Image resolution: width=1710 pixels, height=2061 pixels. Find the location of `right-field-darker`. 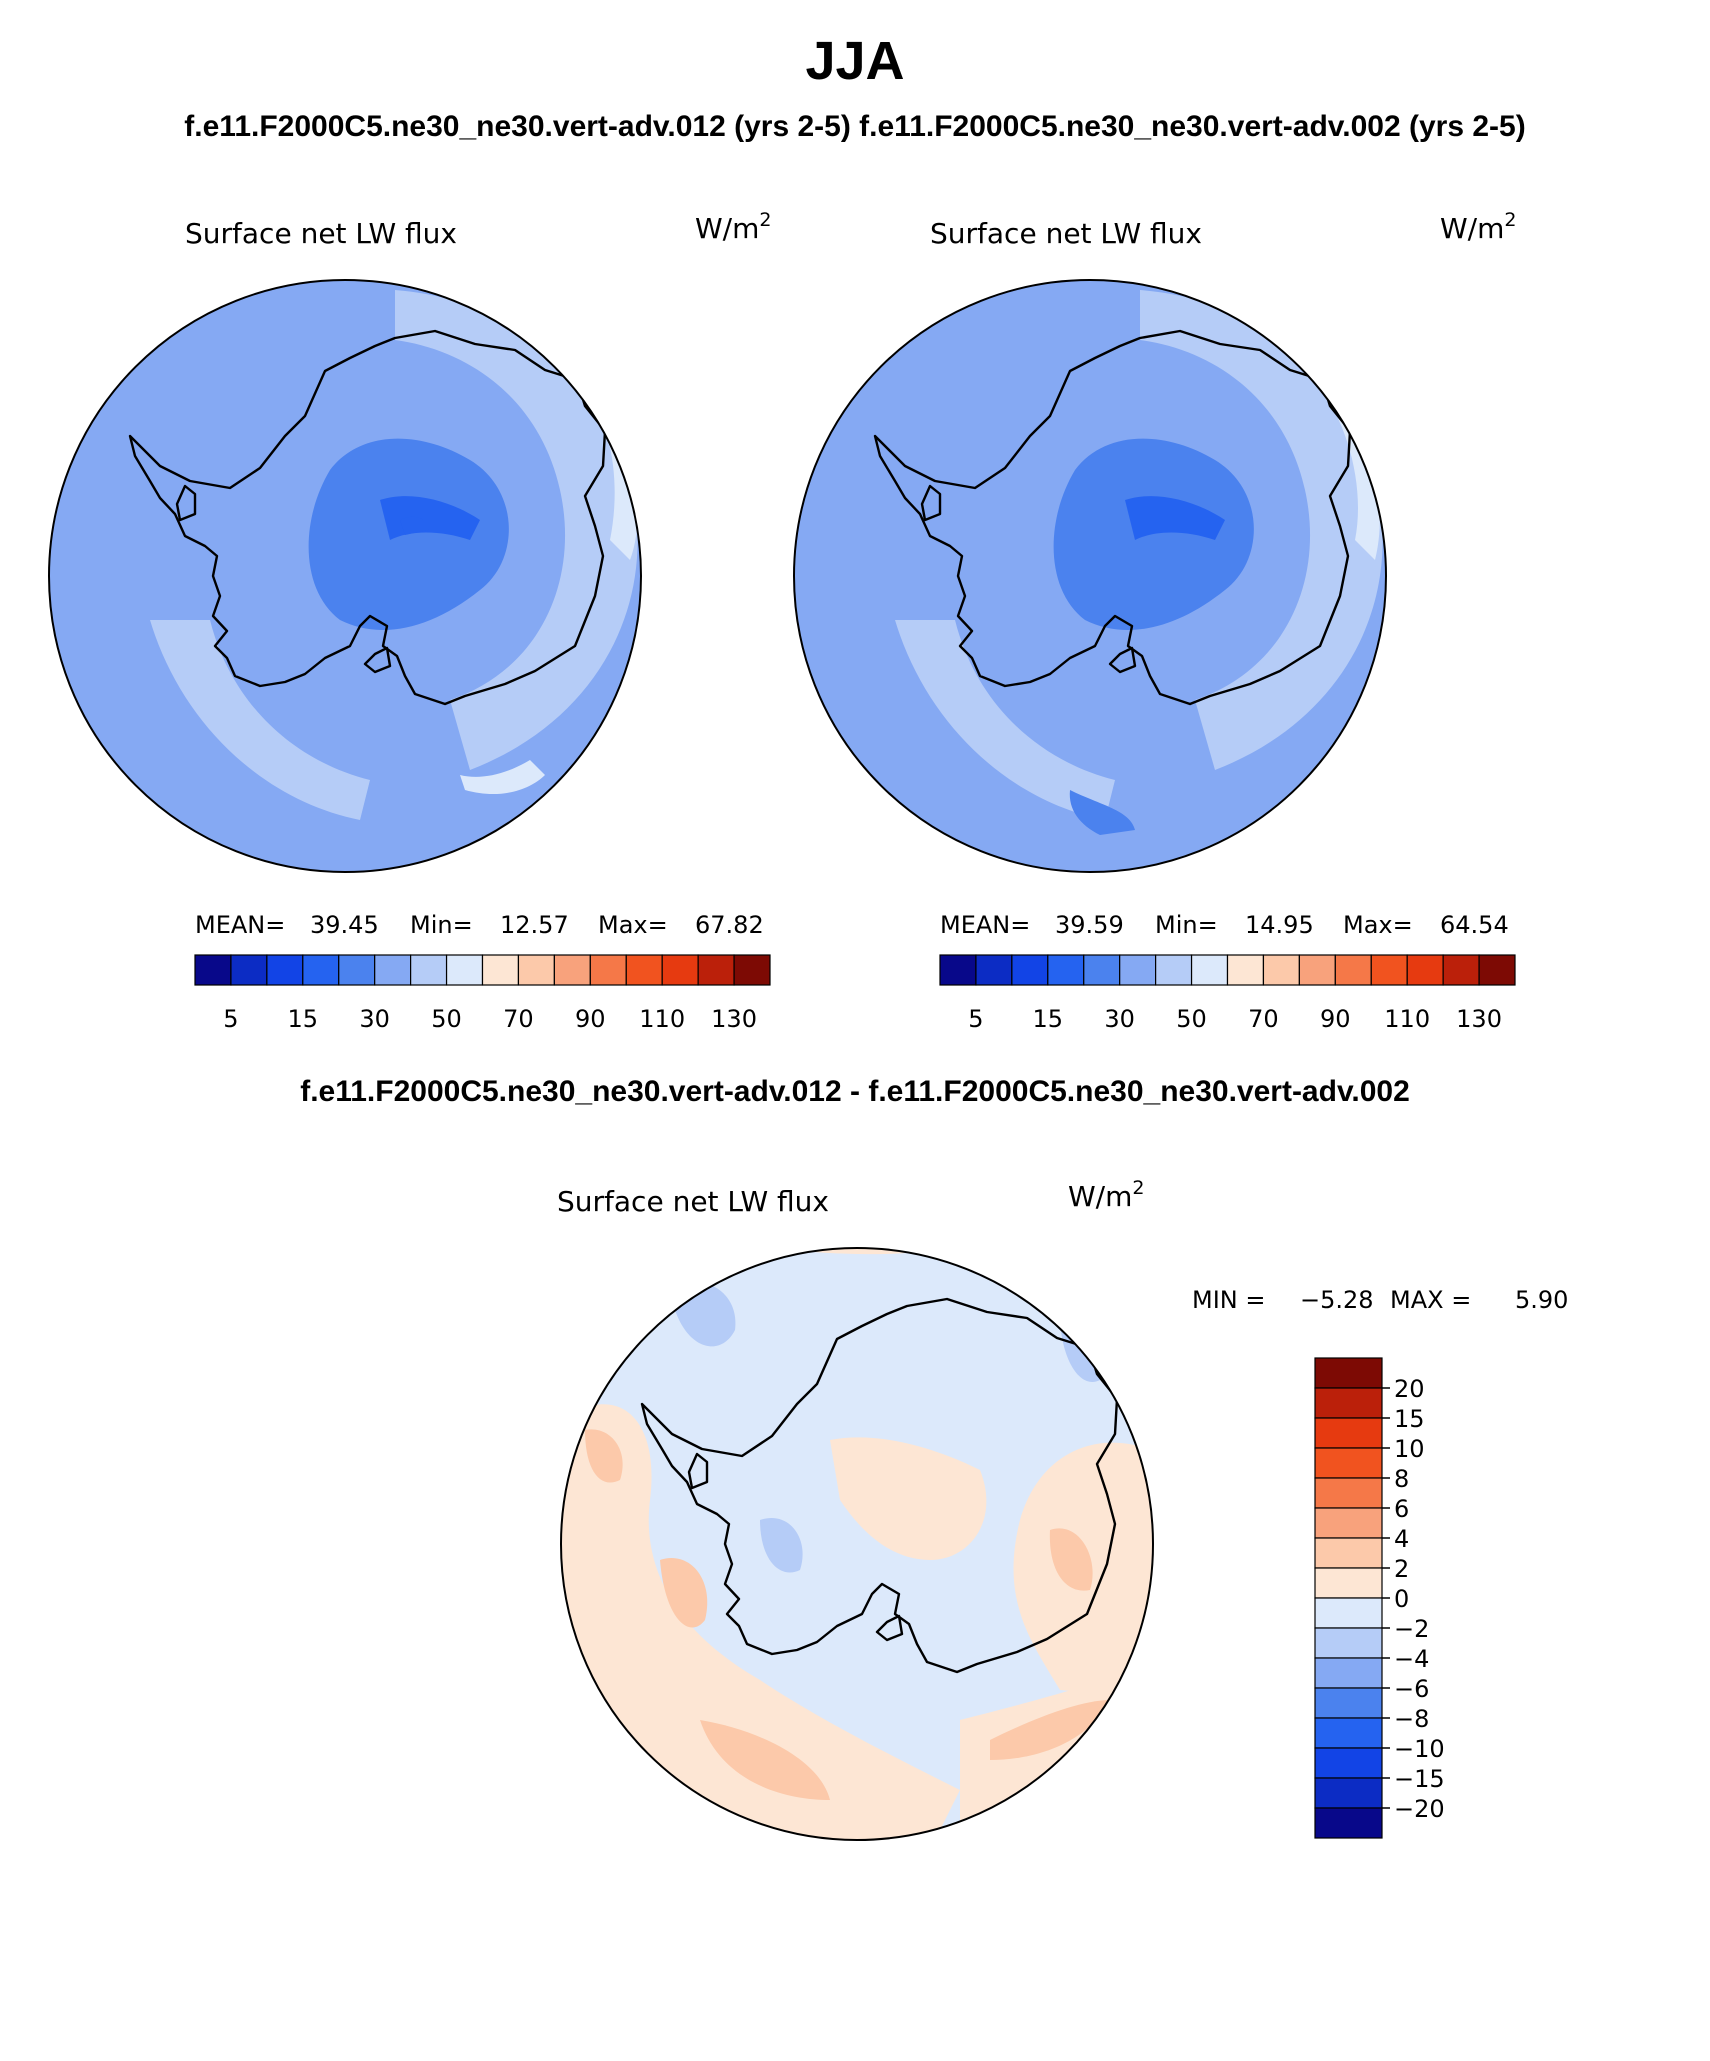

right-field-darker is located at coordinates (1175, 518).